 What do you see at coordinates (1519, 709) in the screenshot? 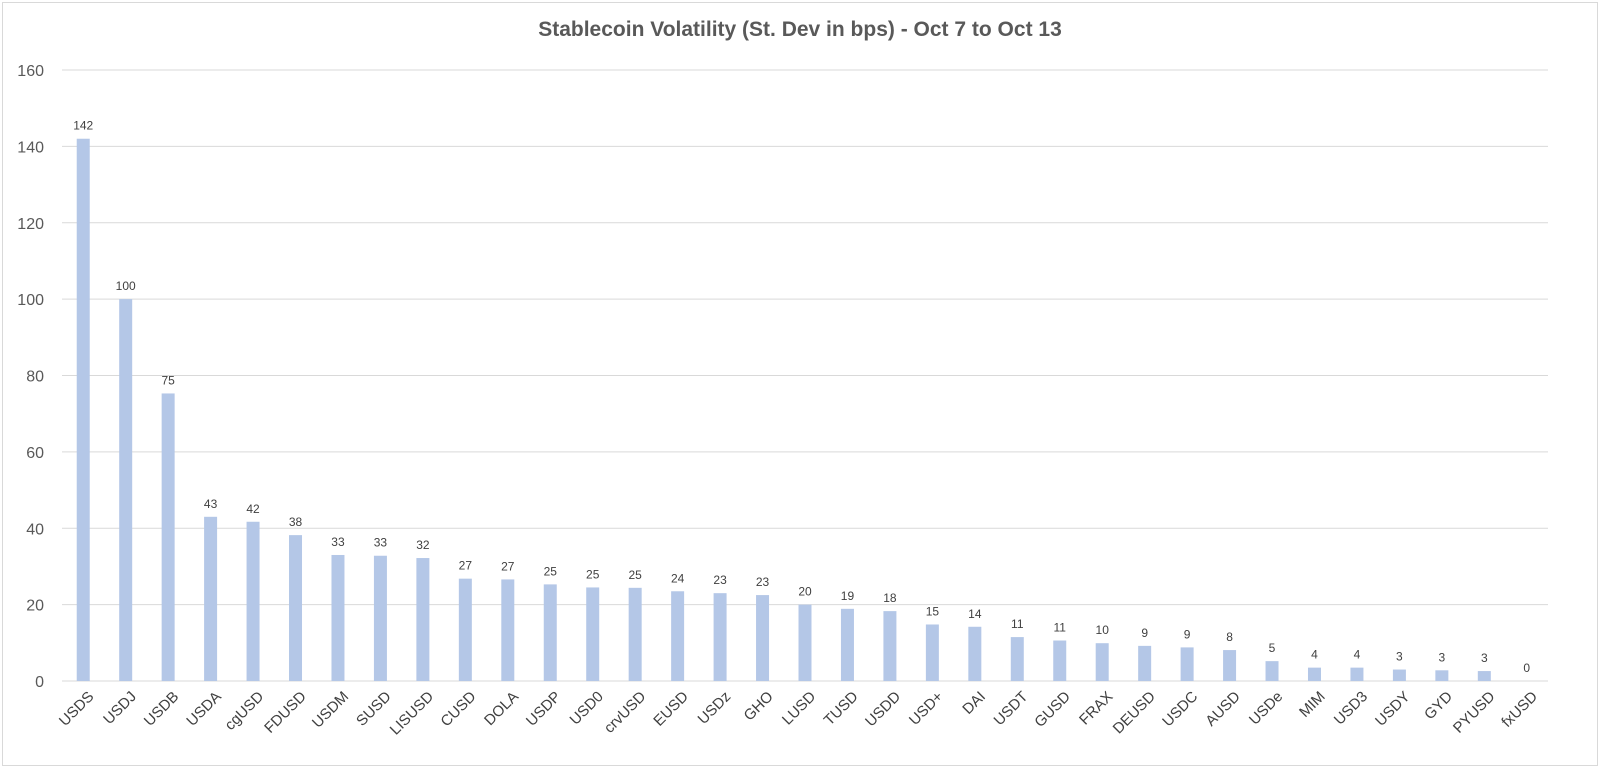
I see `category-label: fxUSD` at bounding box center [1519, 709].